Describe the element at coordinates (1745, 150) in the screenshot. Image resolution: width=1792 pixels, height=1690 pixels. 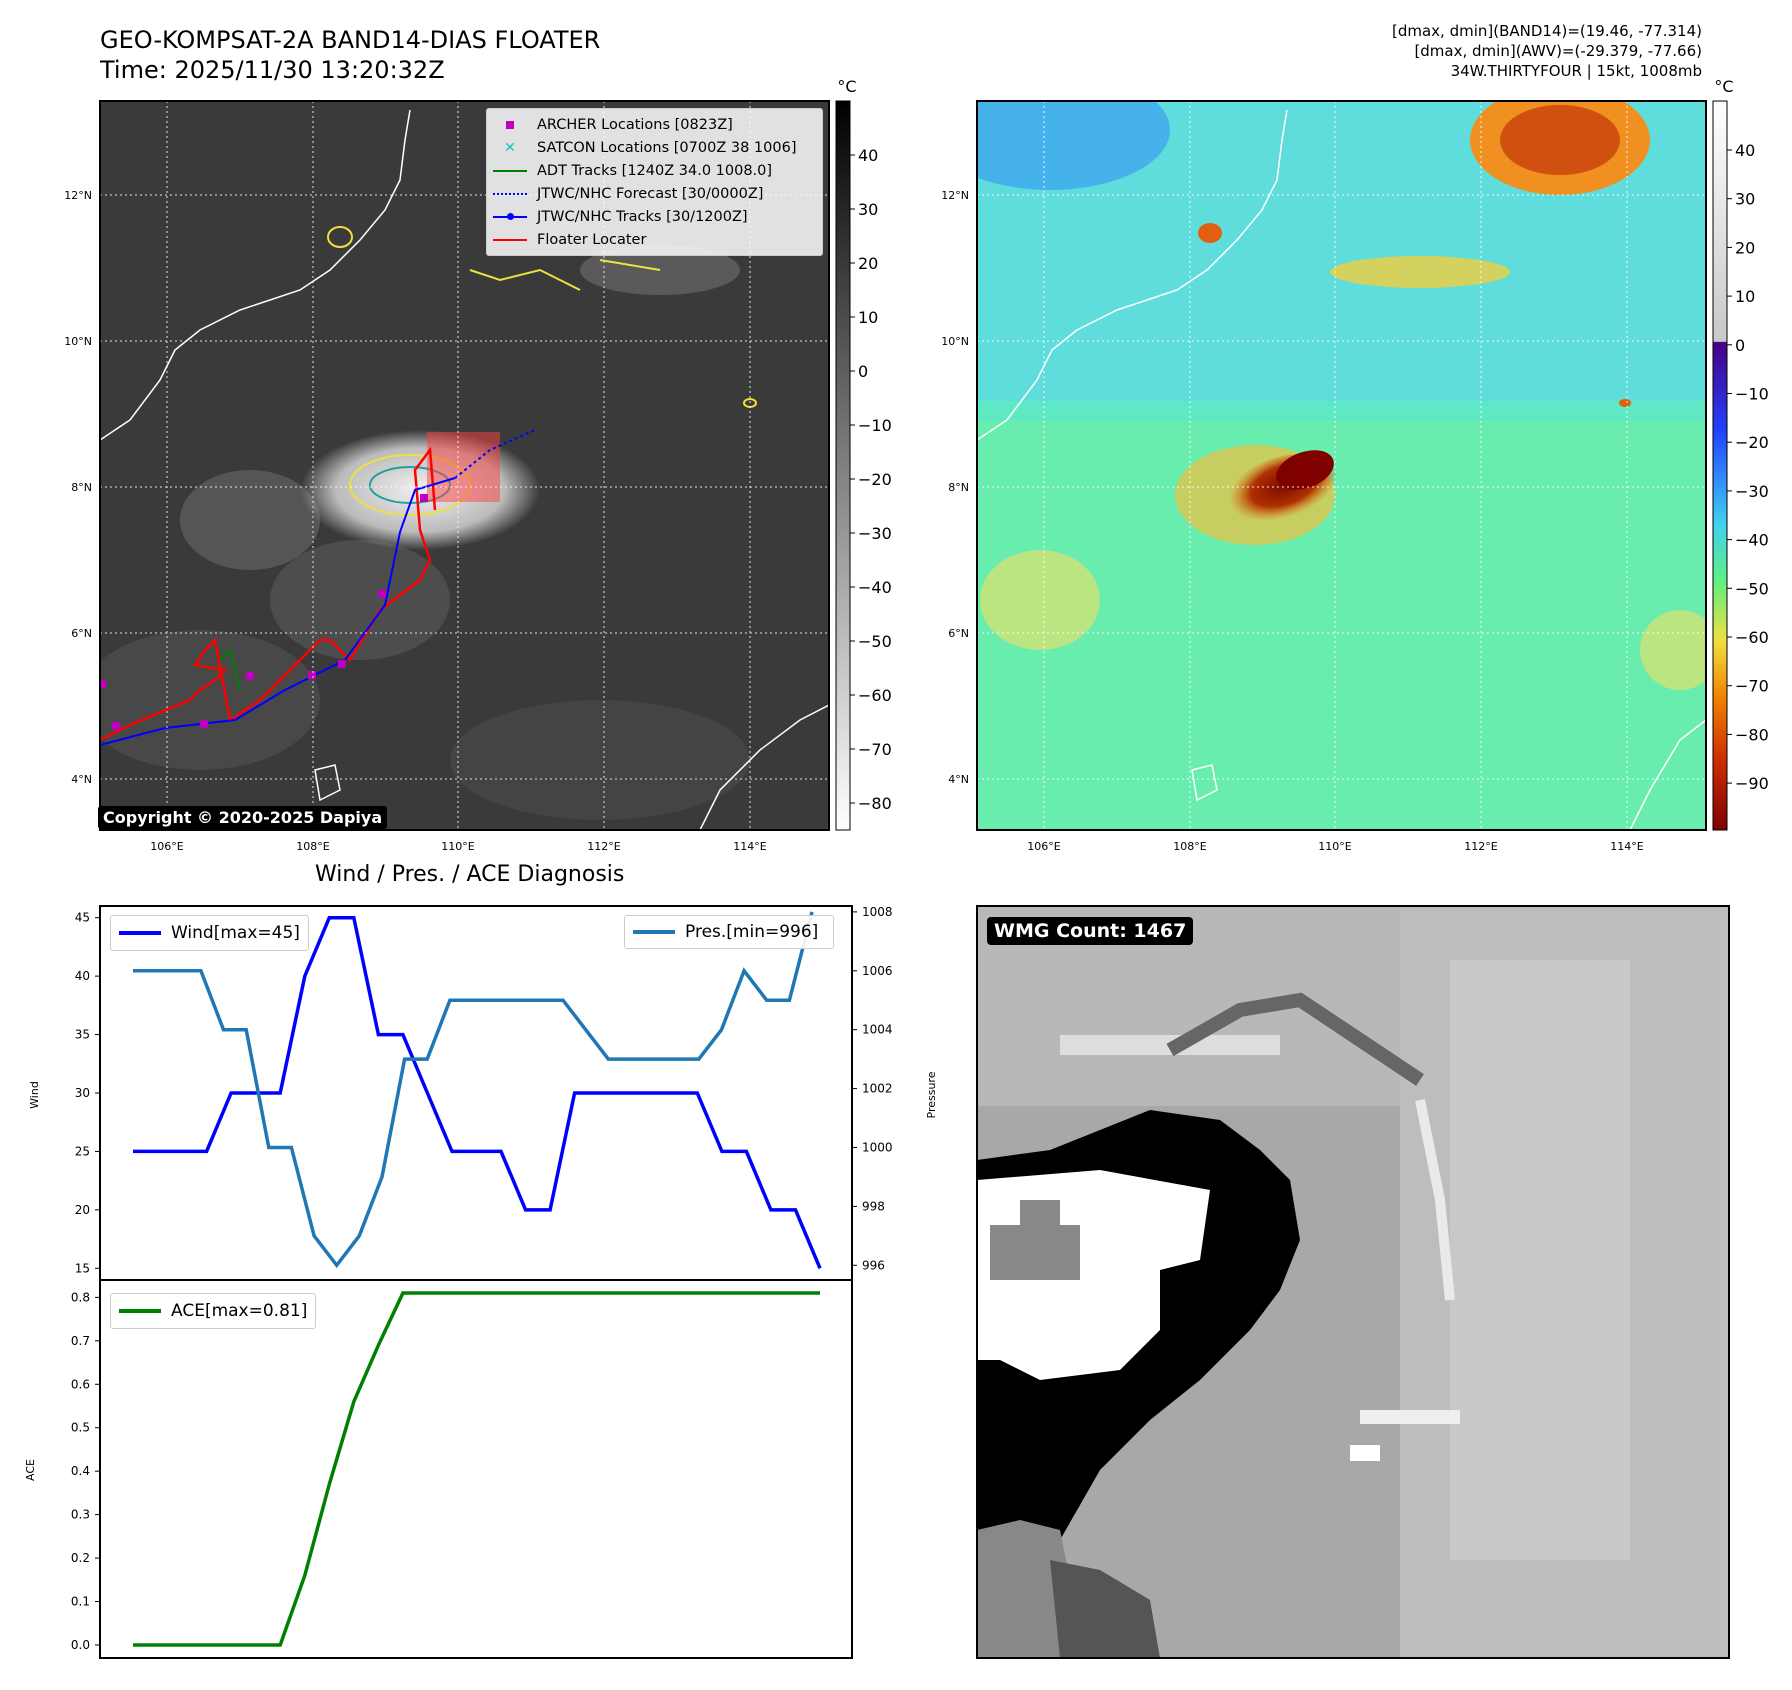
I see `awv-colorbar-tick: 40` at that location.